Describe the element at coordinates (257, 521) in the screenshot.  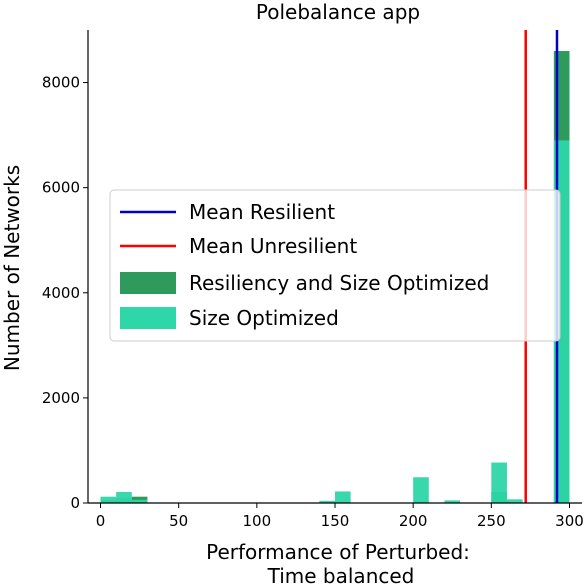
I see `x-tick-label: 100` at that location.